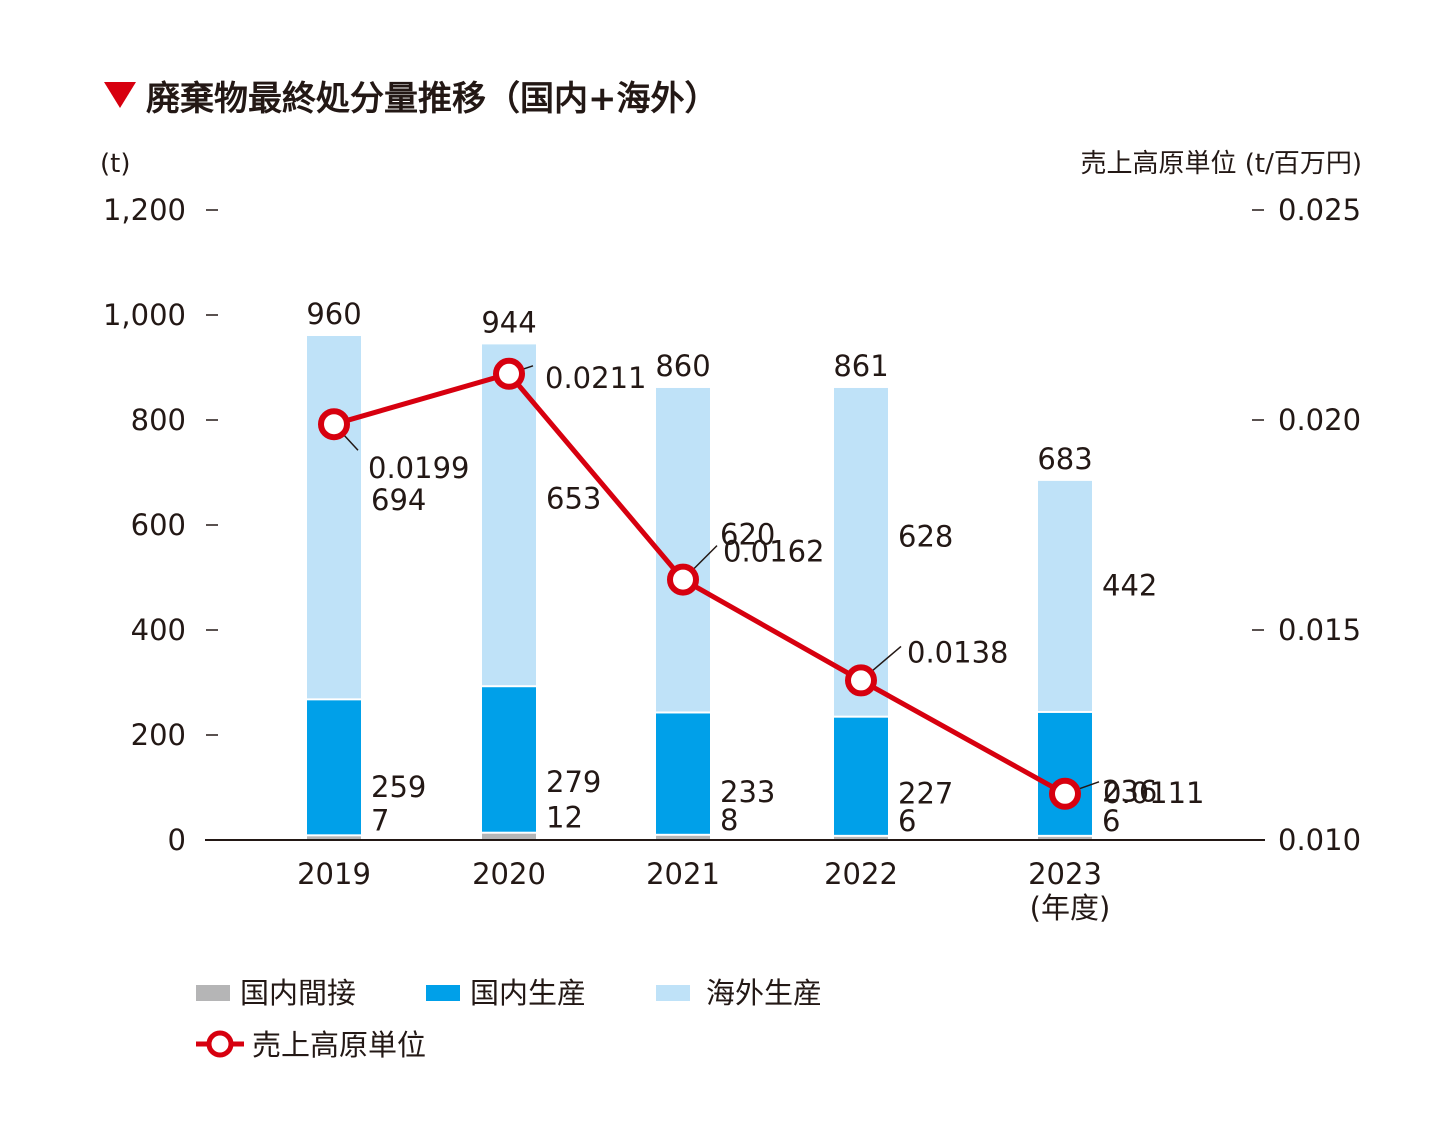 Image resolution: width=1452 pixels, height=1129 pixels. What do you see at coordinates (1129, 792) in the screenshot?
I see `domestic-value-label: 236` at bounding box center [1129, 792].